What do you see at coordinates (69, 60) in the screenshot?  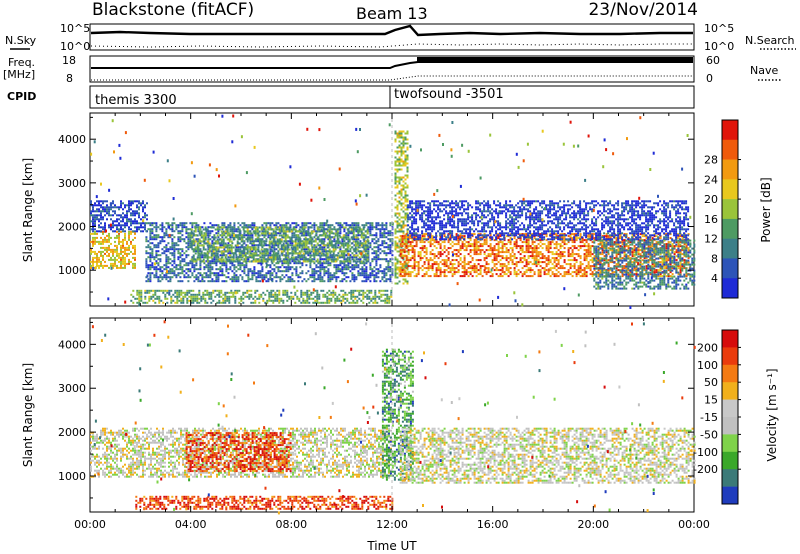 I see `freq-tick-top: 18` at bounding box center [69, 60].